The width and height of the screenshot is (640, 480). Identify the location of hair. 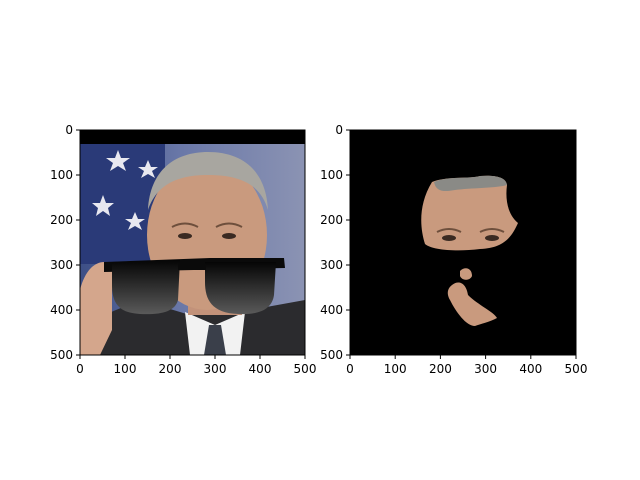
(208, 181).